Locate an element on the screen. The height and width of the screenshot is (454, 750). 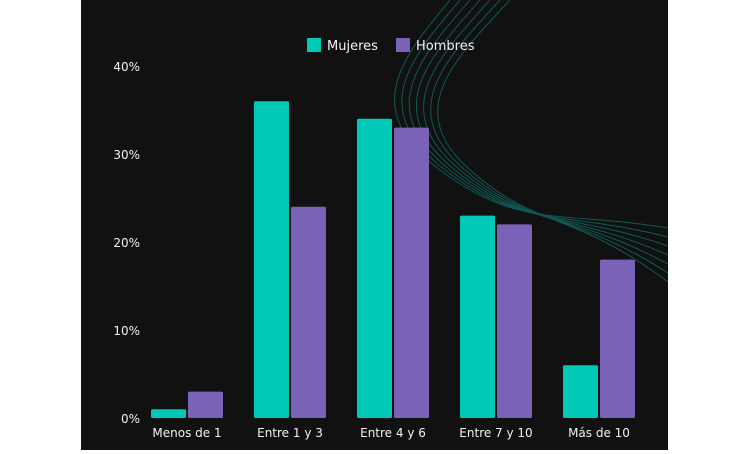
y-tick-label: 30% is located at coordinates (126, 155).